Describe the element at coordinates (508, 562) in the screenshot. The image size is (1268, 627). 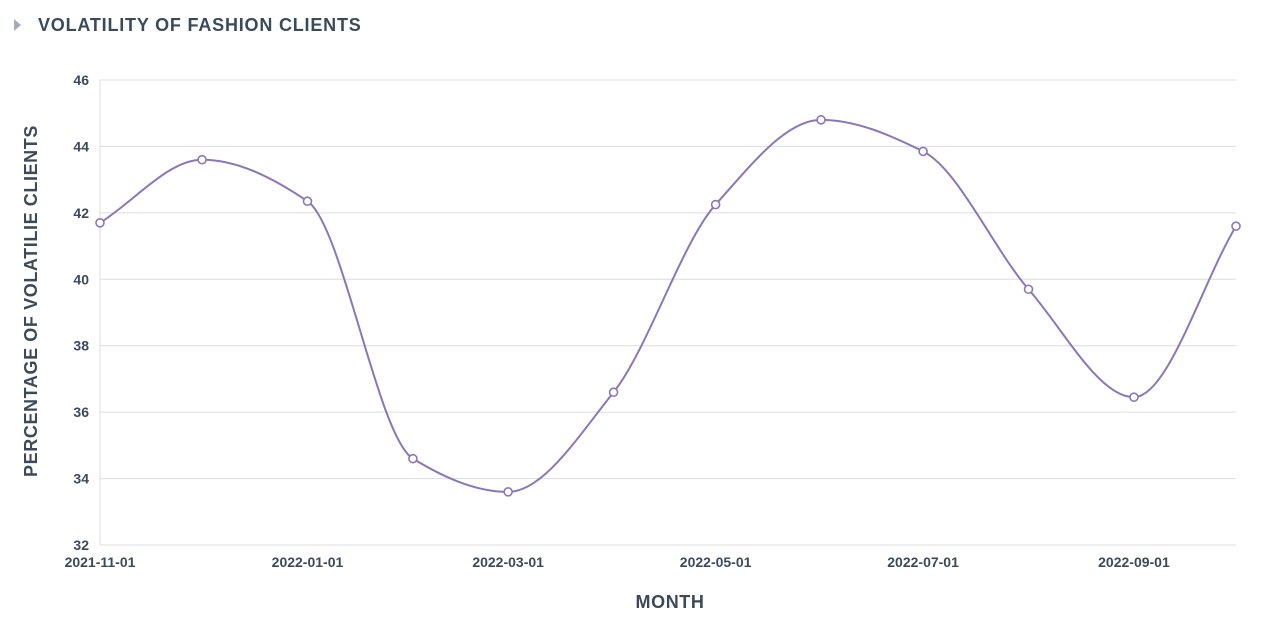
I see `x-tick-label: 2022-03-01` at that location.